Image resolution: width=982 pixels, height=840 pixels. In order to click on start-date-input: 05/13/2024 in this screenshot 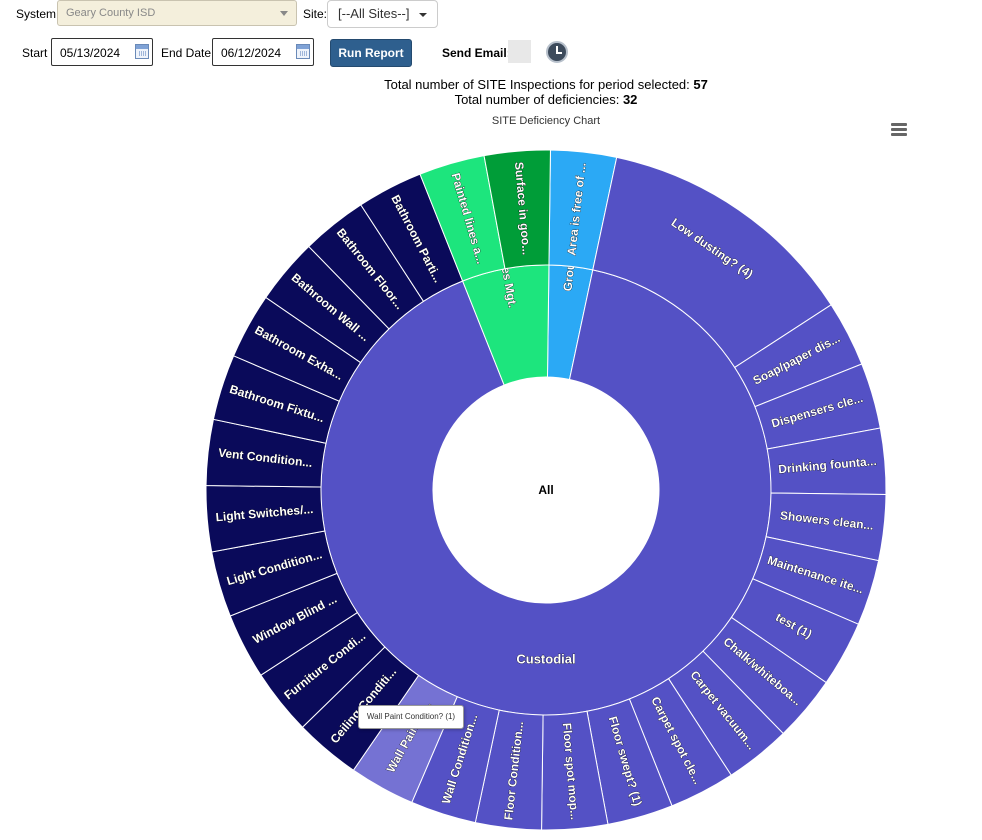, I will do `click(102, 52)`.